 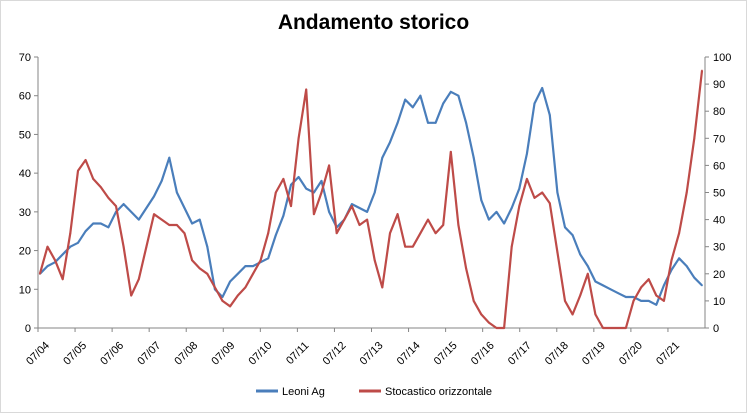 I want to click on x-tick-label: 07/05, so click(x=75, y=354).